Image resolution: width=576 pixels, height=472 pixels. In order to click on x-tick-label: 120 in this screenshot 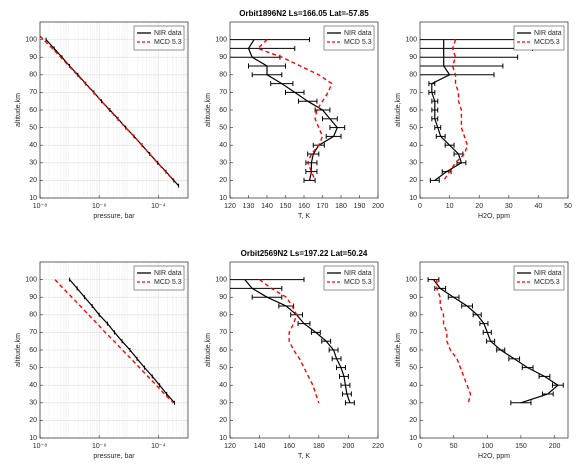, I will do `click(230, 446)`.